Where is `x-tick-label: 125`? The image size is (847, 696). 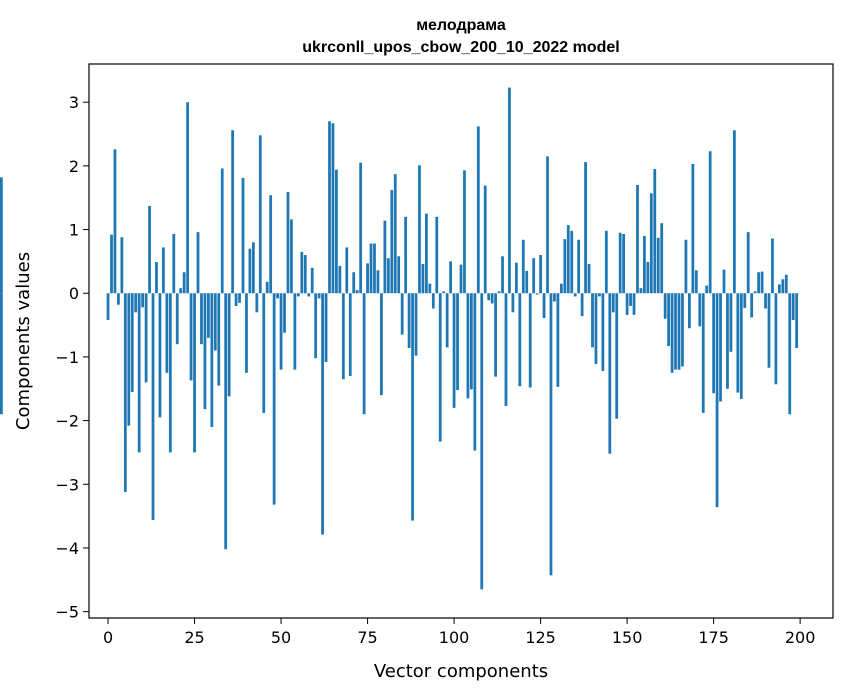
x-tick-label: 125 is located at coordinates (540, 637).